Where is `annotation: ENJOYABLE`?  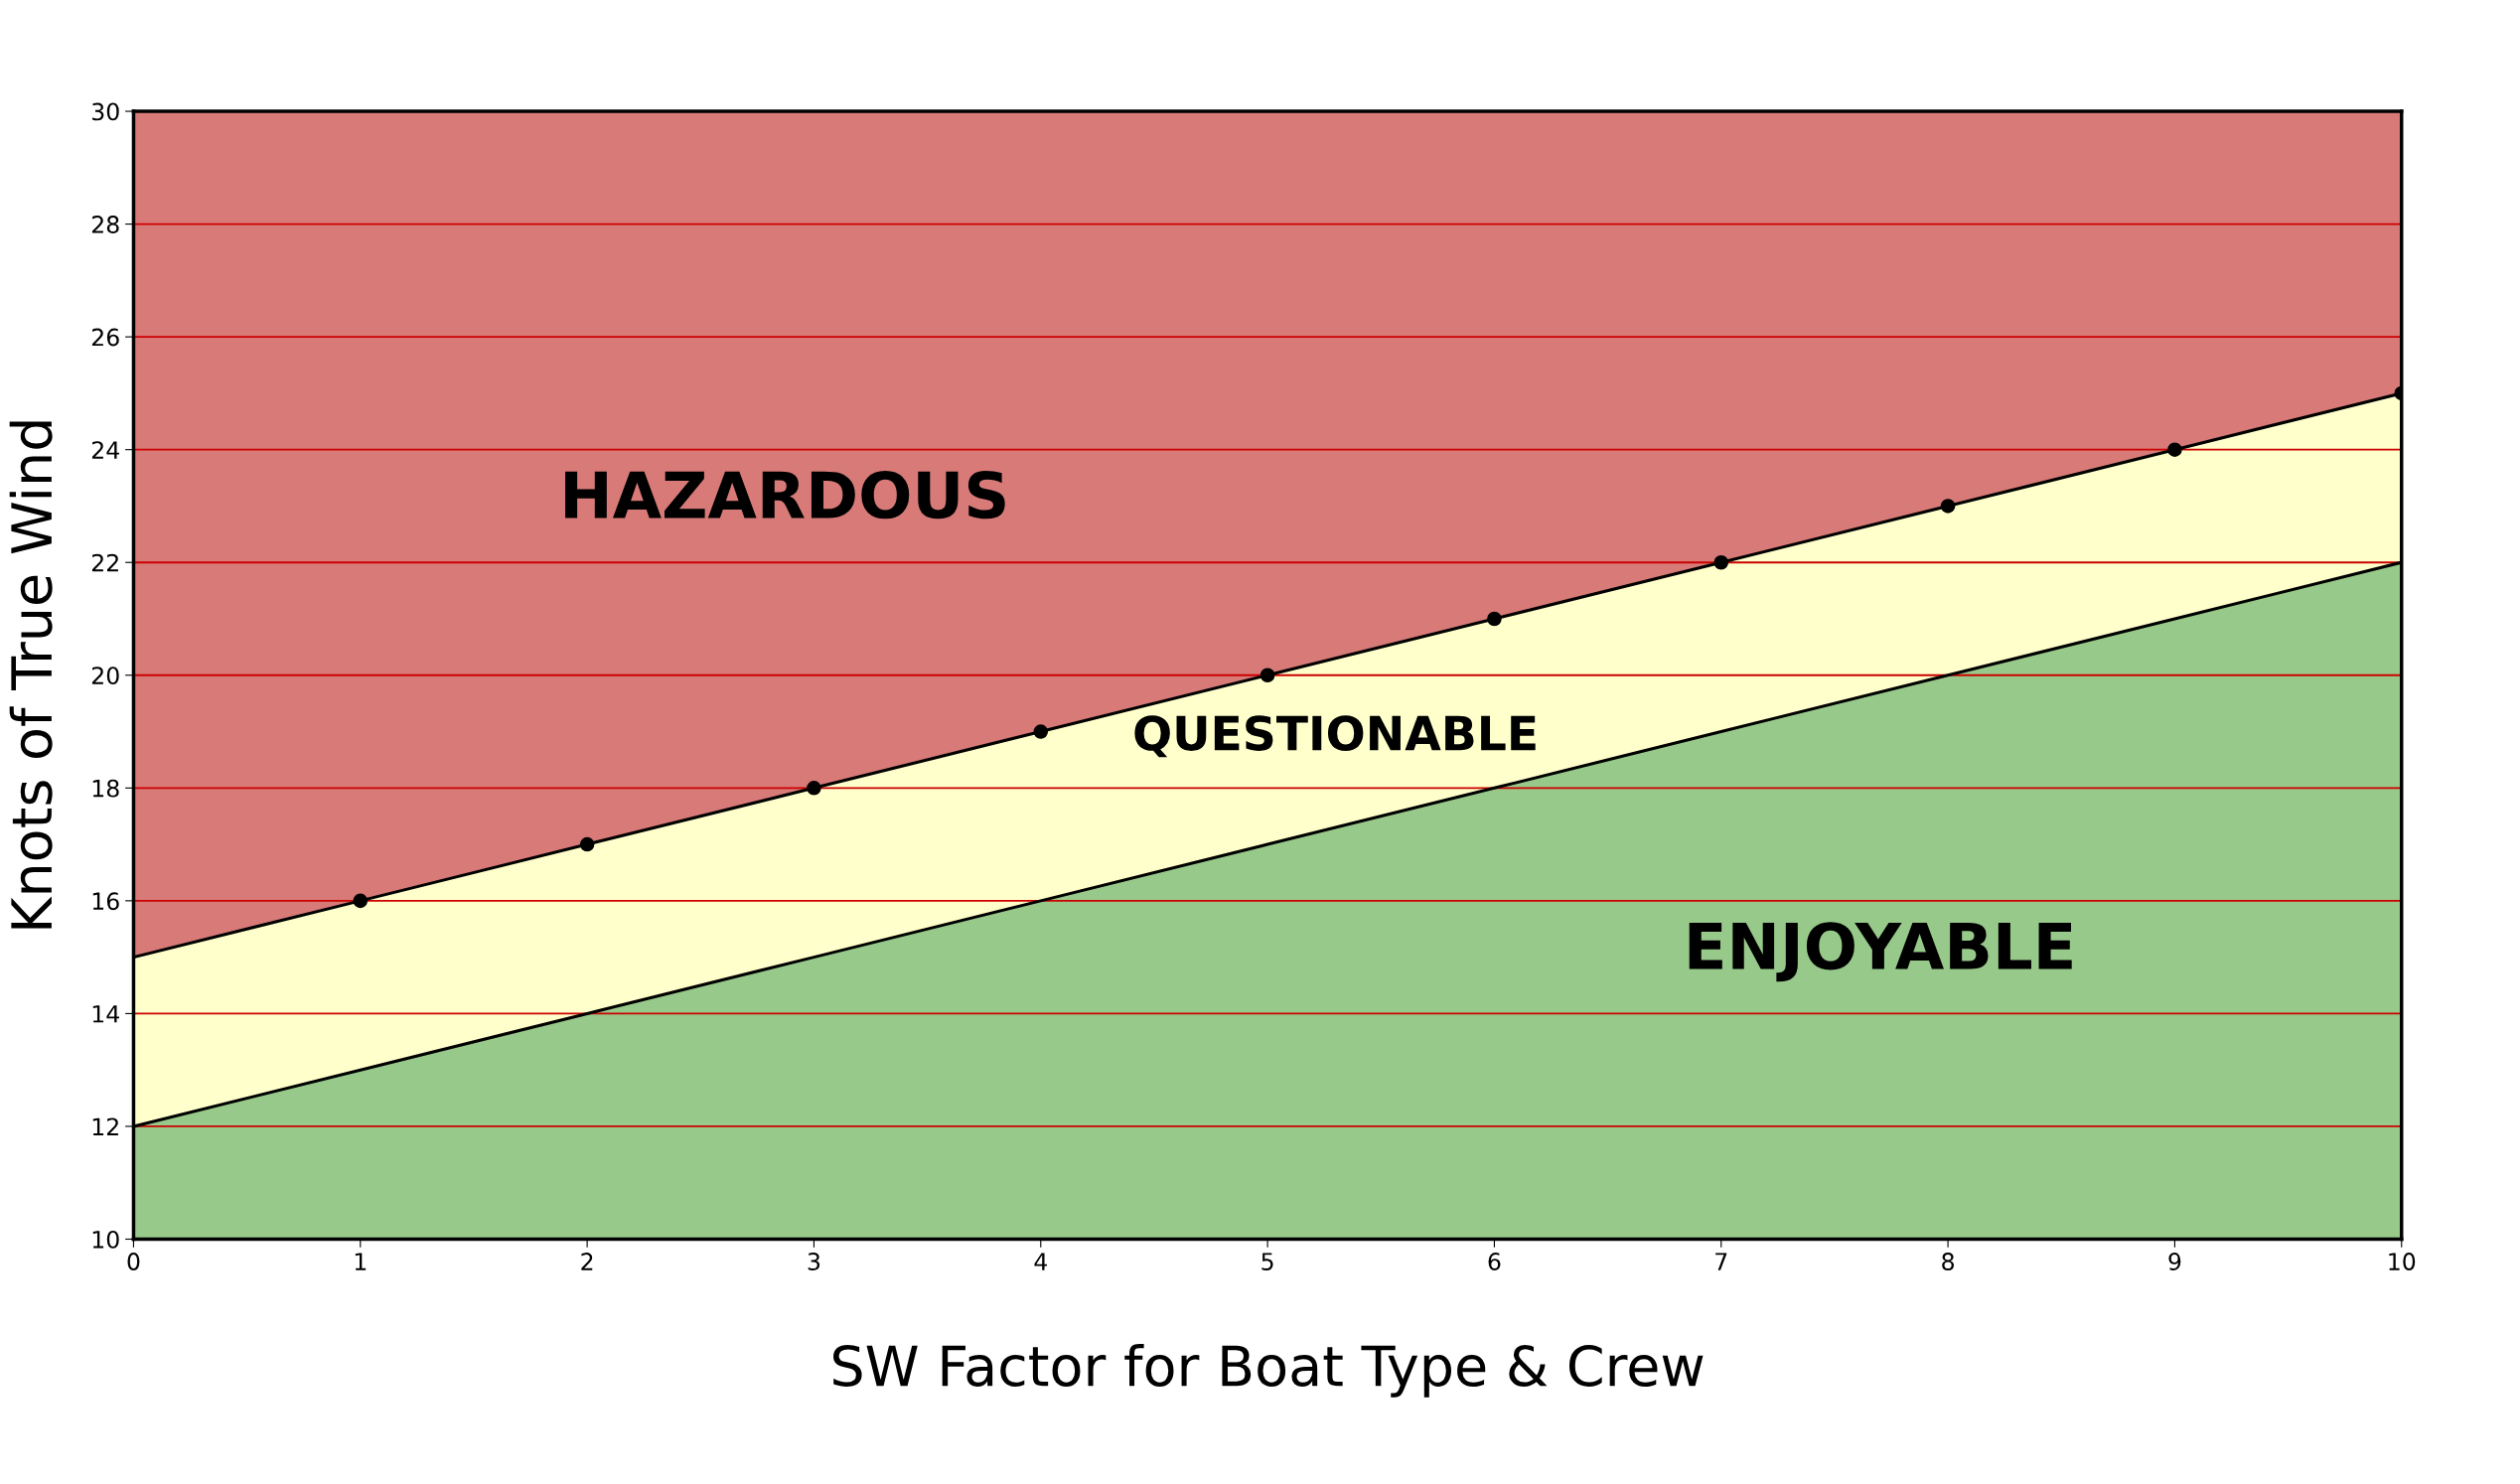
annotation: ENJOYABLE is located at coordinates (1880, 952).